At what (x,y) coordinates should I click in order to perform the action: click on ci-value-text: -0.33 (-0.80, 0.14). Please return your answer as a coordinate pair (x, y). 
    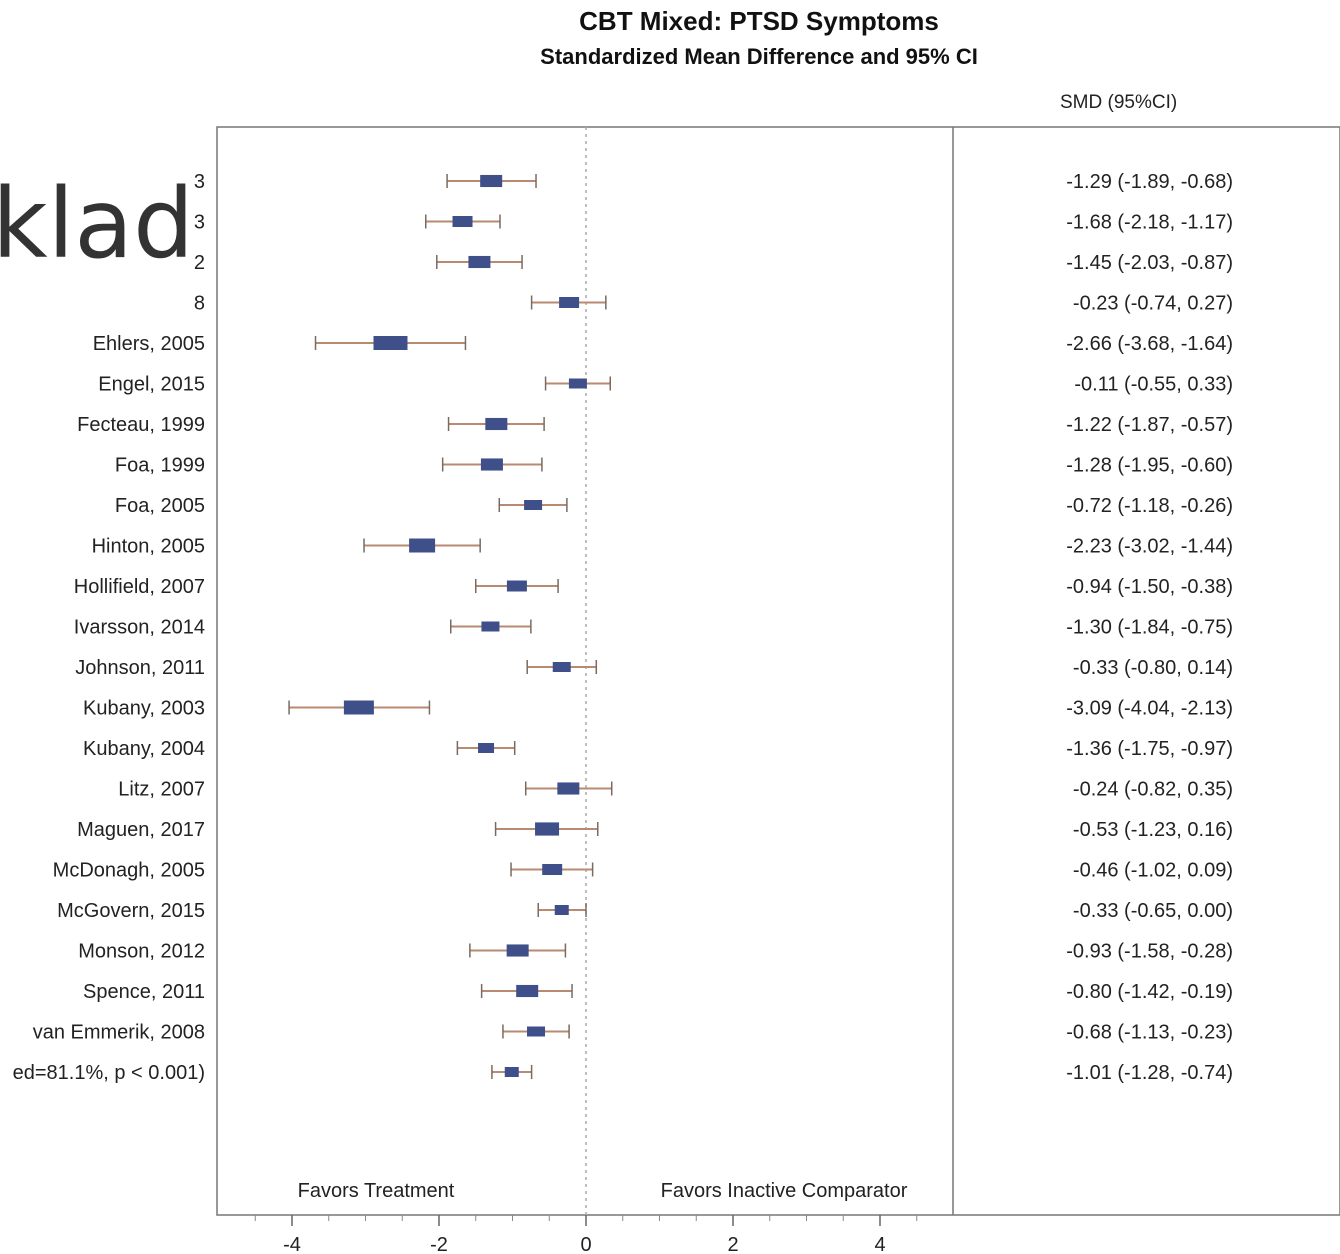
    Looking at the image, I should click on (1153, 668).